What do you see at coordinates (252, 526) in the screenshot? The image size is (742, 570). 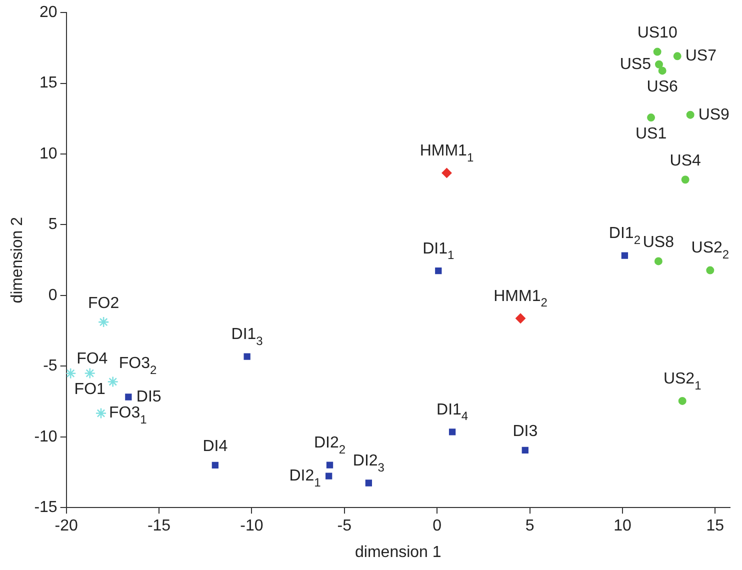 I see `x-tick-label: -10` at bounding box center [252, 526].